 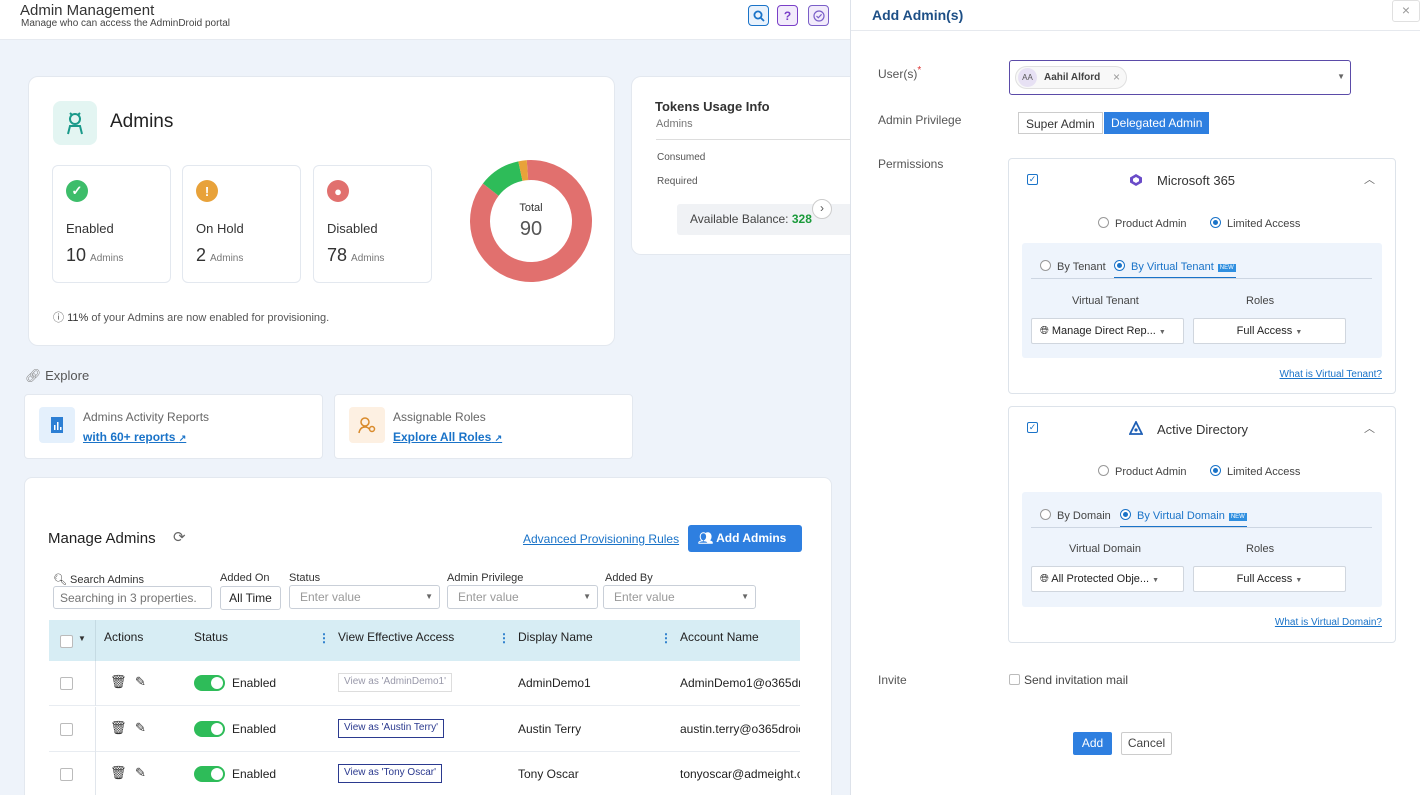 What do you see at coordinates (124, 637) in the screenshot?
I see `column-header: Actions` at bounding box center [124, 637].